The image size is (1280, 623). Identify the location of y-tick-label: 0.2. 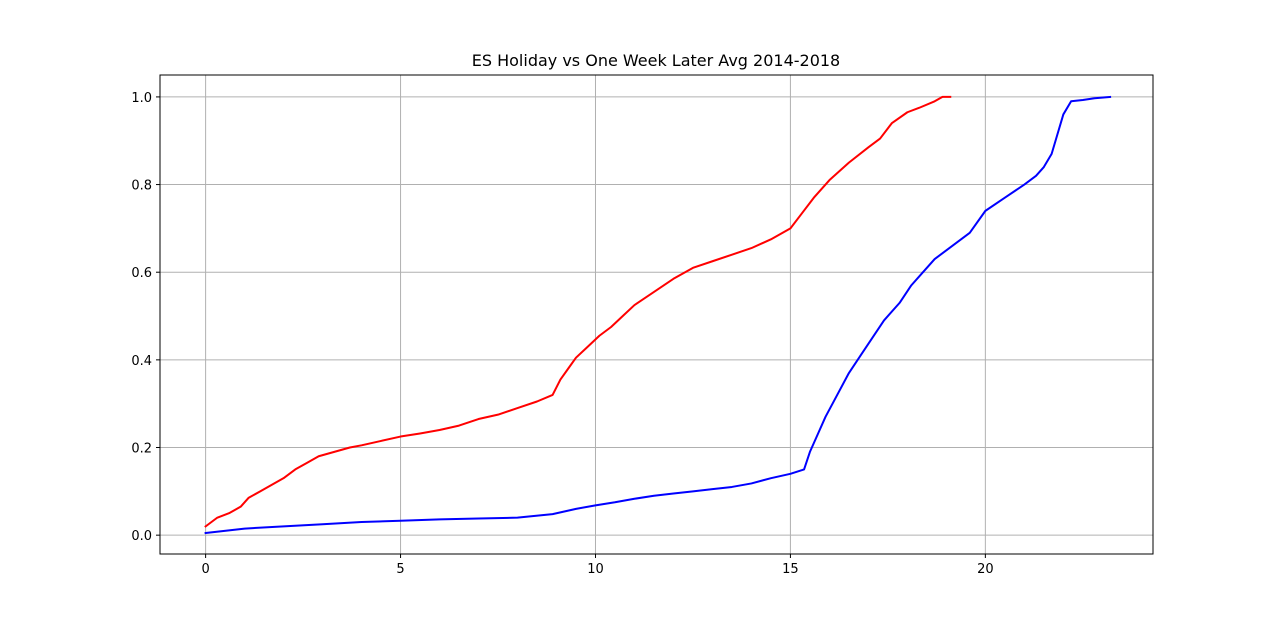
(141, 449).